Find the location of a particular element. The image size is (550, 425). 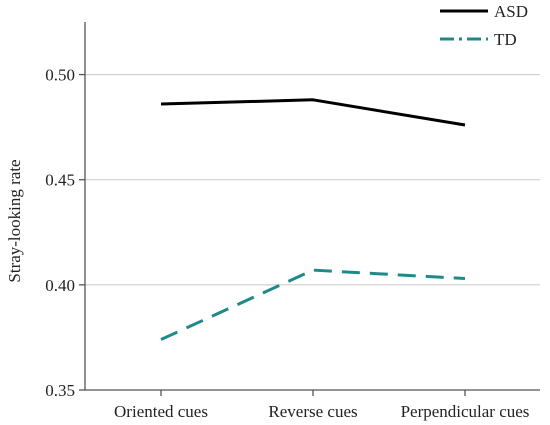

series-line-asd is located at coordinates (313, 112).